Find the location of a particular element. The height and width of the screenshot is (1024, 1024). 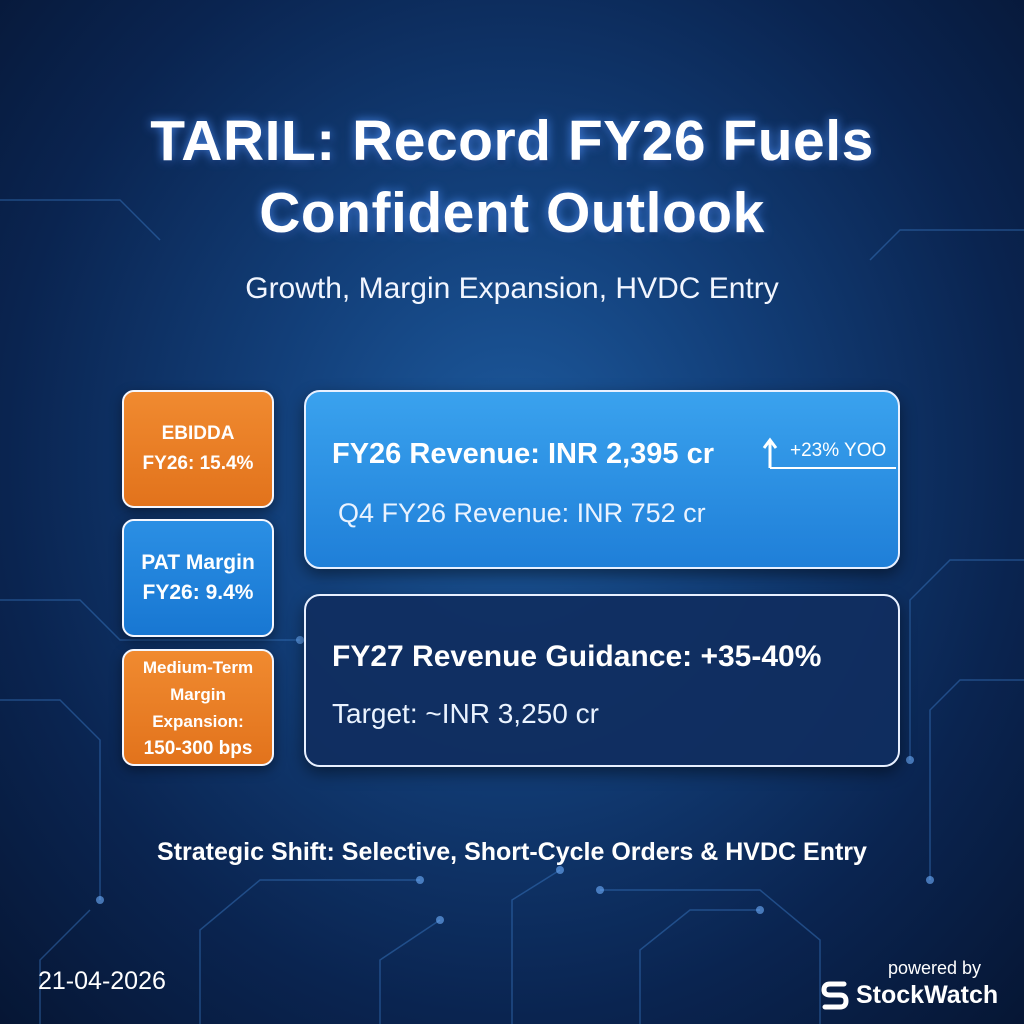

card-headline: FY27 Revenue Guidance: +35-40% is located at coordinates (577, 656).